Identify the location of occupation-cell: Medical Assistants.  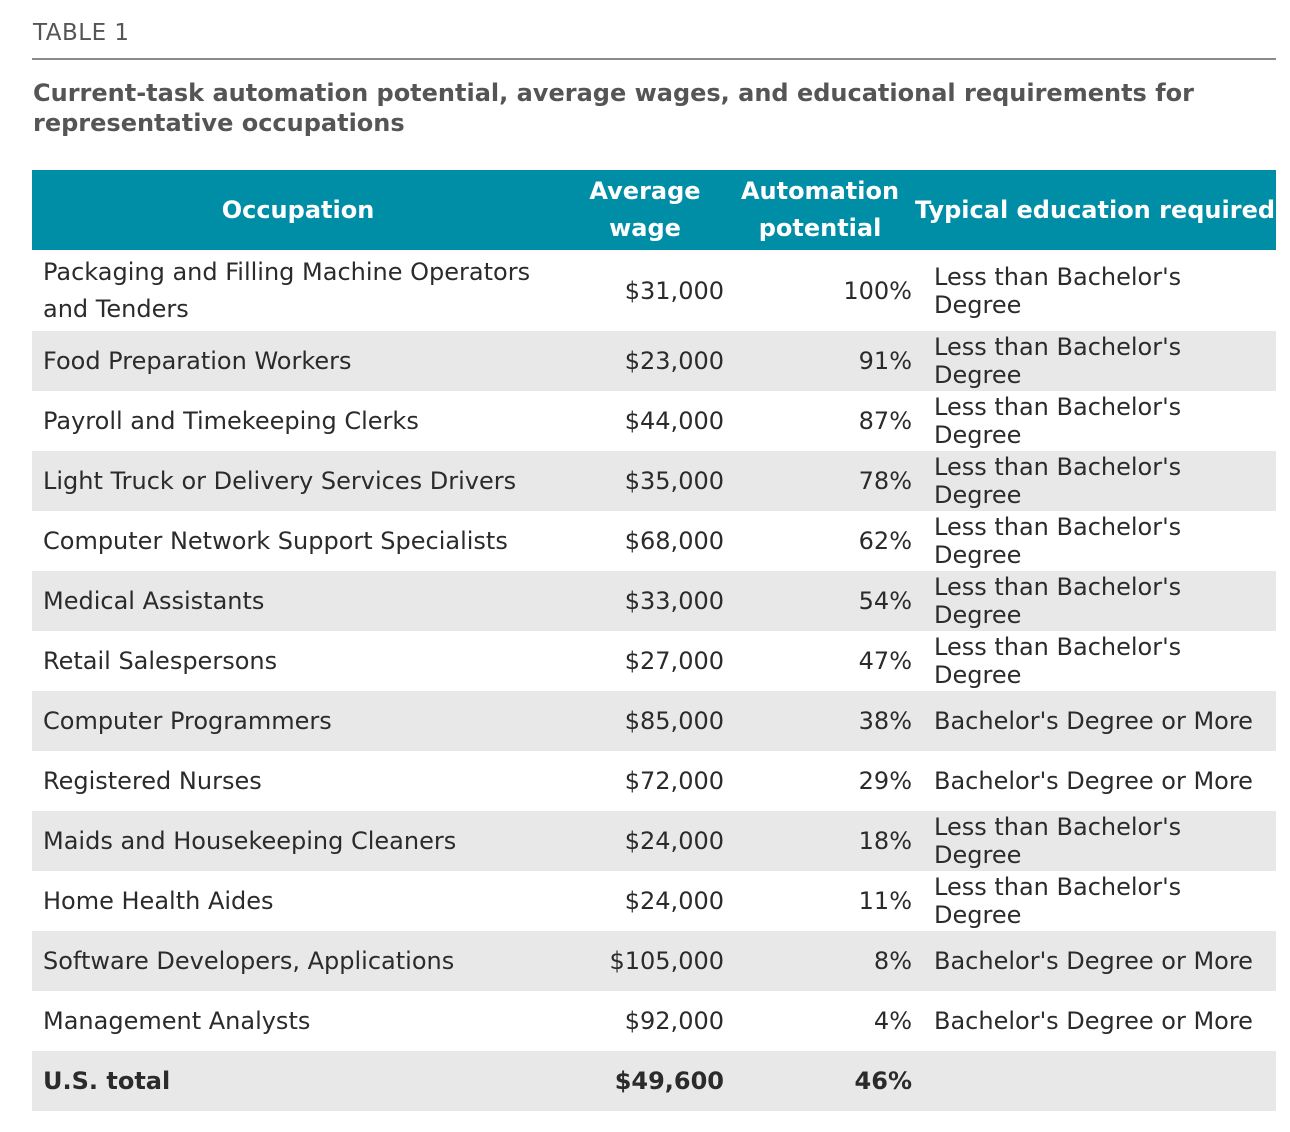
(298, 601).